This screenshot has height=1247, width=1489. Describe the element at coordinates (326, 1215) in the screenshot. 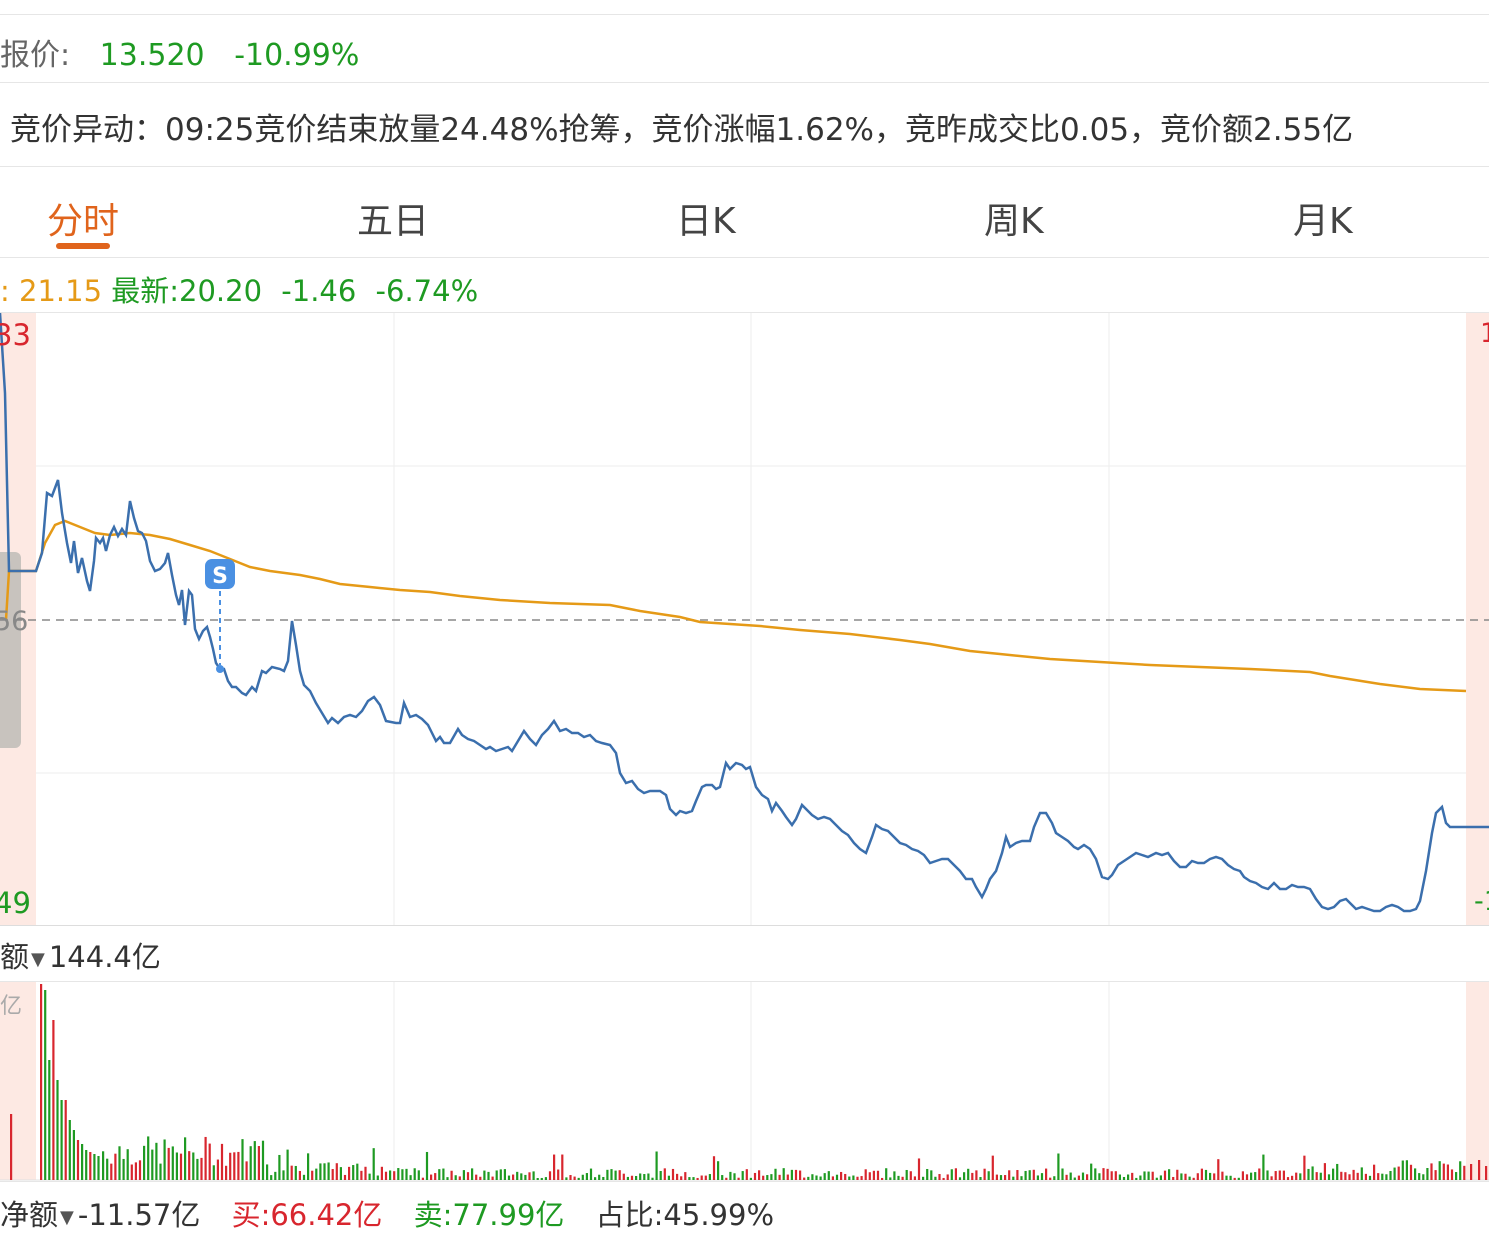

I see `buy-value: 66.42亿` at that location.